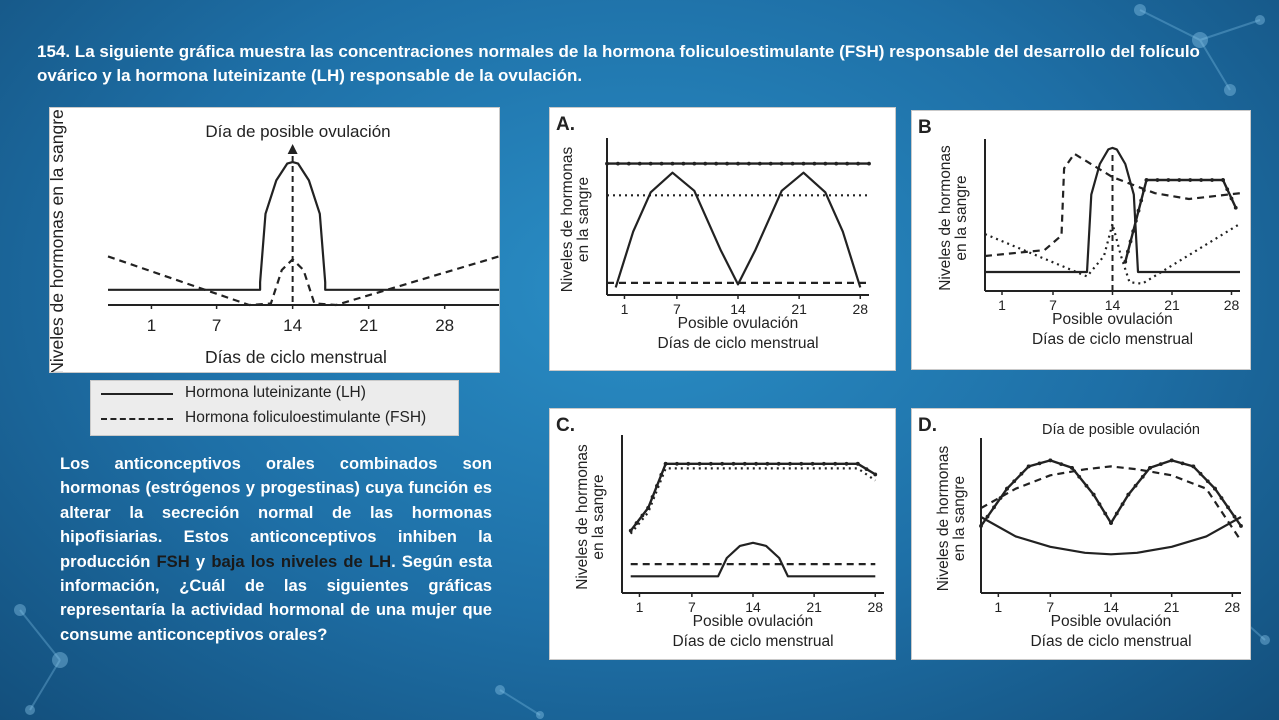 This screenshot has width=1279, height=720. I want to click on desc-highlight-fsh: FSH, so click(173, 561).